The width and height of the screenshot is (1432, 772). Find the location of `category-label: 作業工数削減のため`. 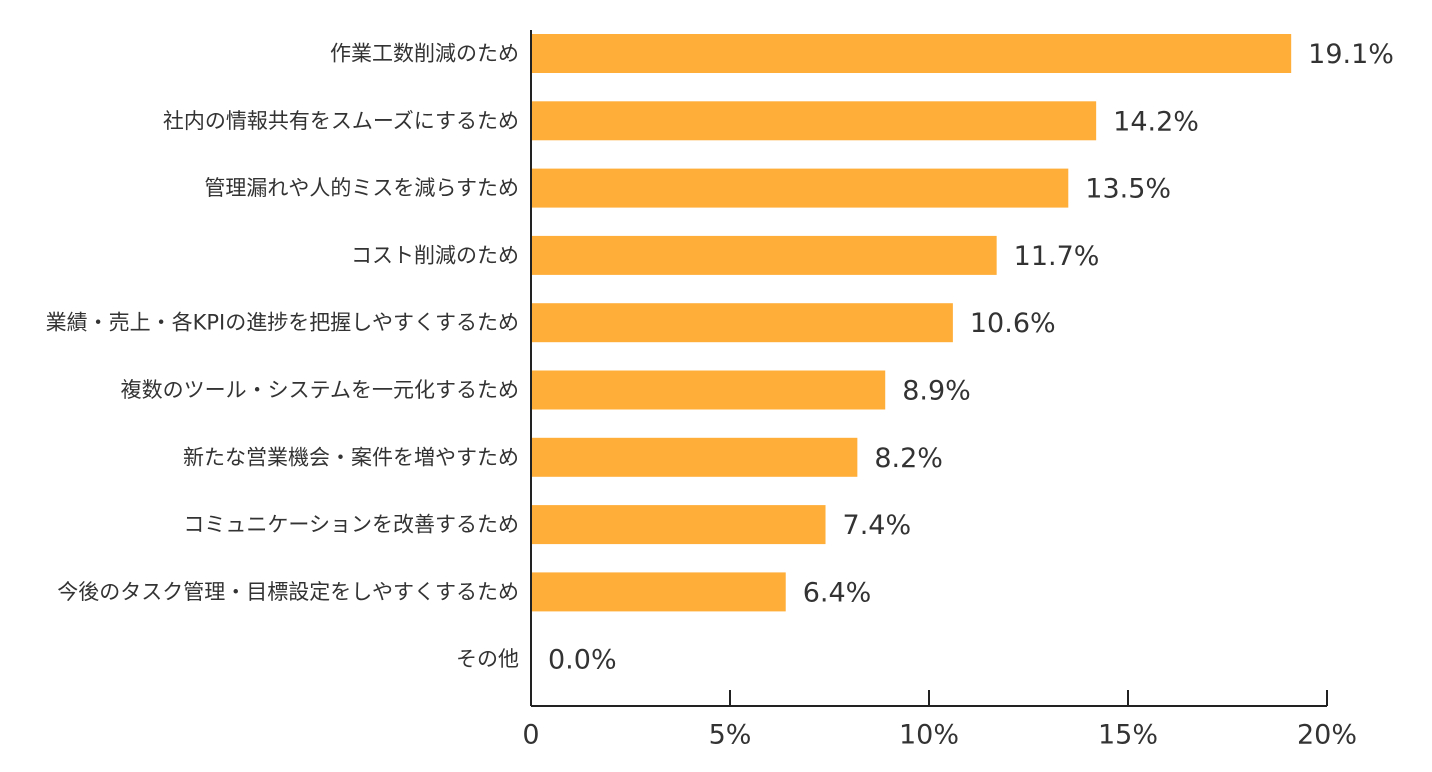

category-label: 作業工数削減のため is located at coordinates (424, 54).